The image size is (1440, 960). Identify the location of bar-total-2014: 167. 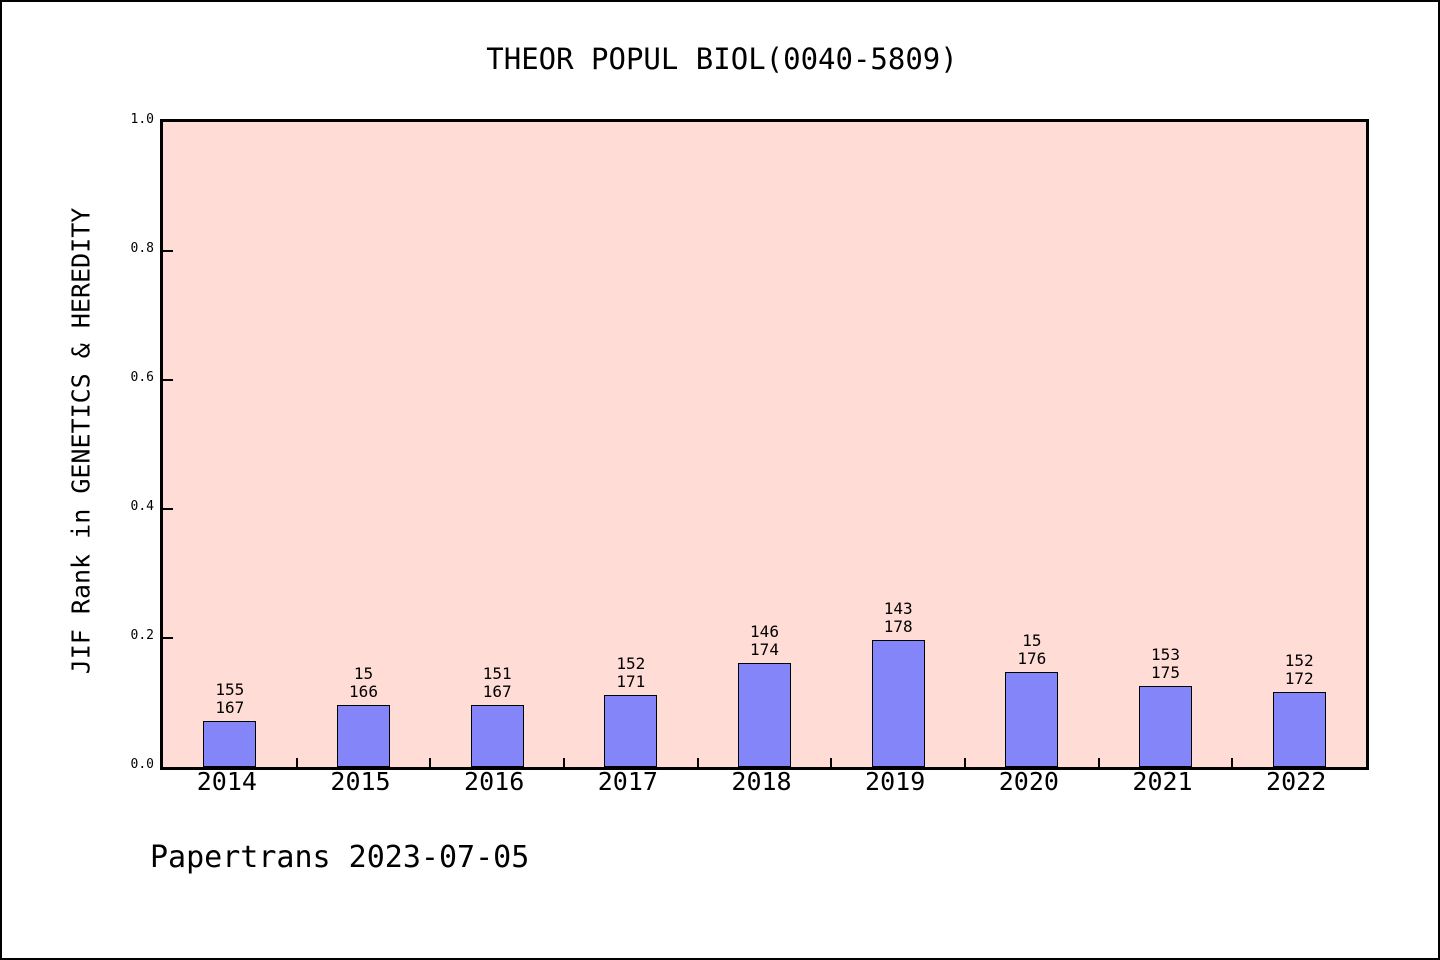
(230, 707).